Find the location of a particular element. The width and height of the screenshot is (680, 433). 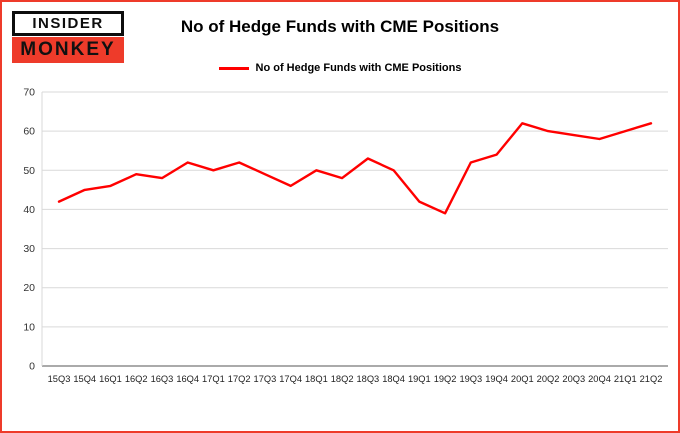

y-axis-tick-label: 70 is located at coordinates (29, 93).